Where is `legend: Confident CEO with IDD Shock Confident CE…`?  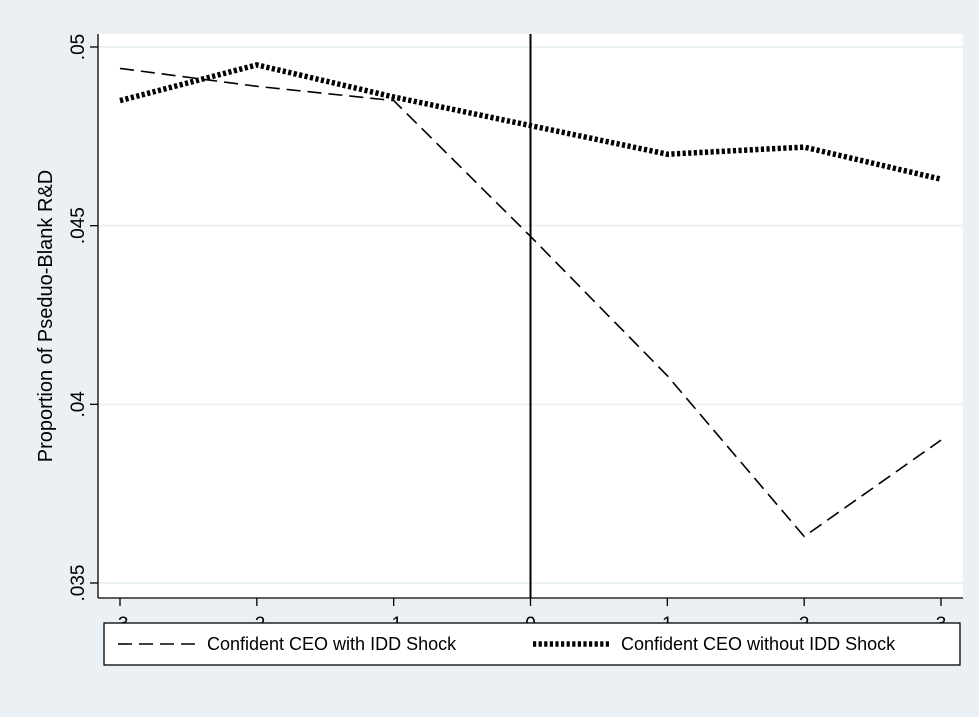 legend: Confident CEO with IDD Shock Confident CE… is located at coordinates (532, 644).